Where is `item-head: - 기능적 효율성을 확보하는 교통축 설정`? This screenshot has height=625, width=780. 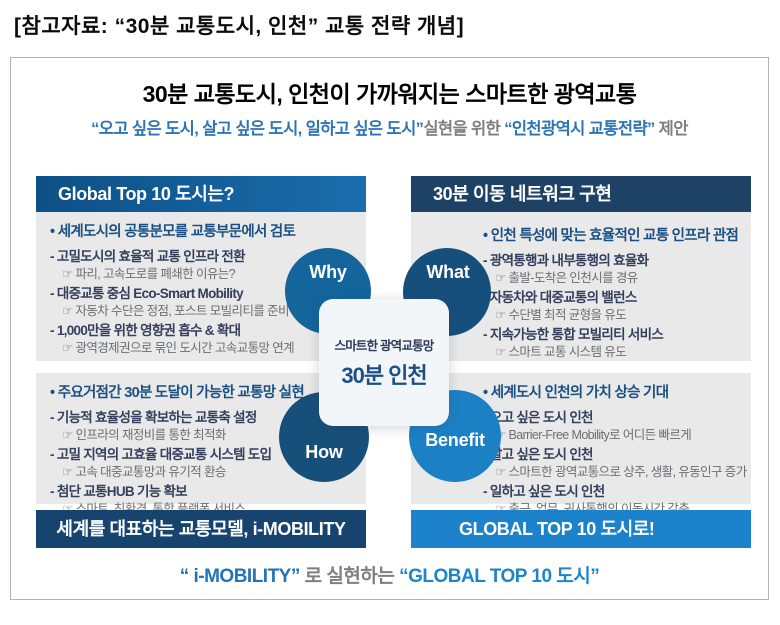
item-head: - 기능적 효율성을 확보하는 교통축 설정 is located at coordinates (153, 417).